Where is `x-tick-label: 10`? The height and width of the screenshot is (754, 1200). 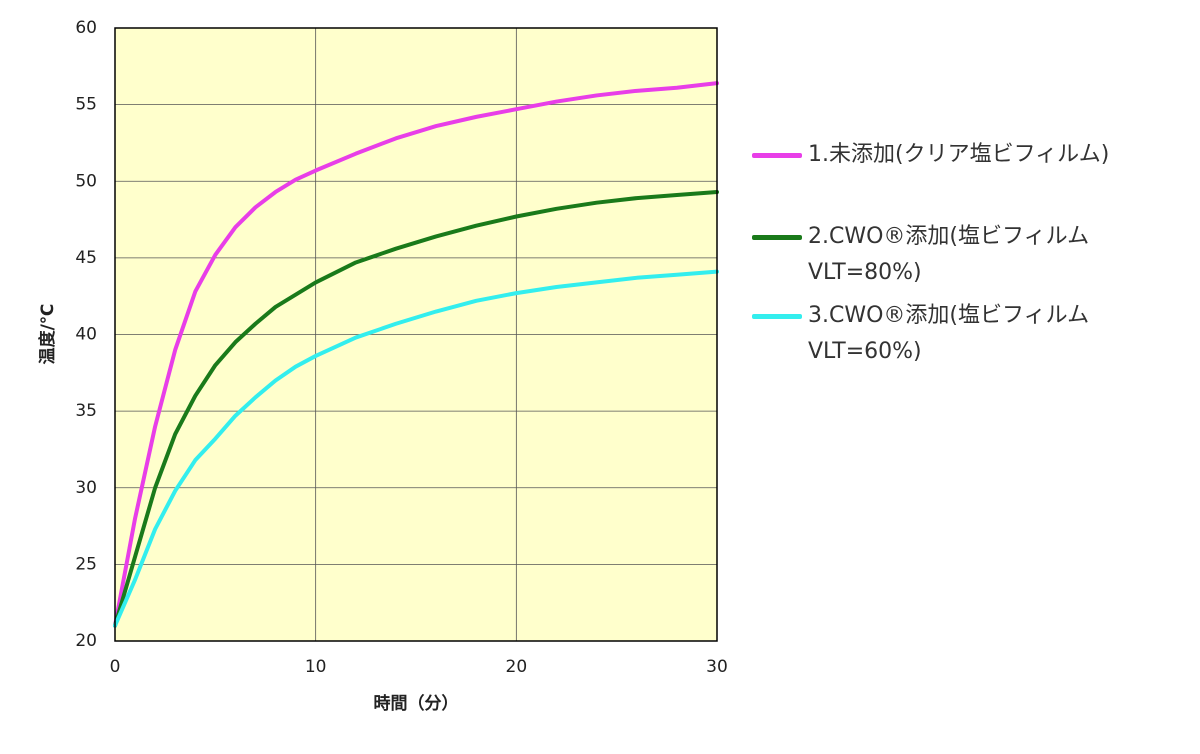 x-tick-label: 10 is located at coordinates (316, 667).